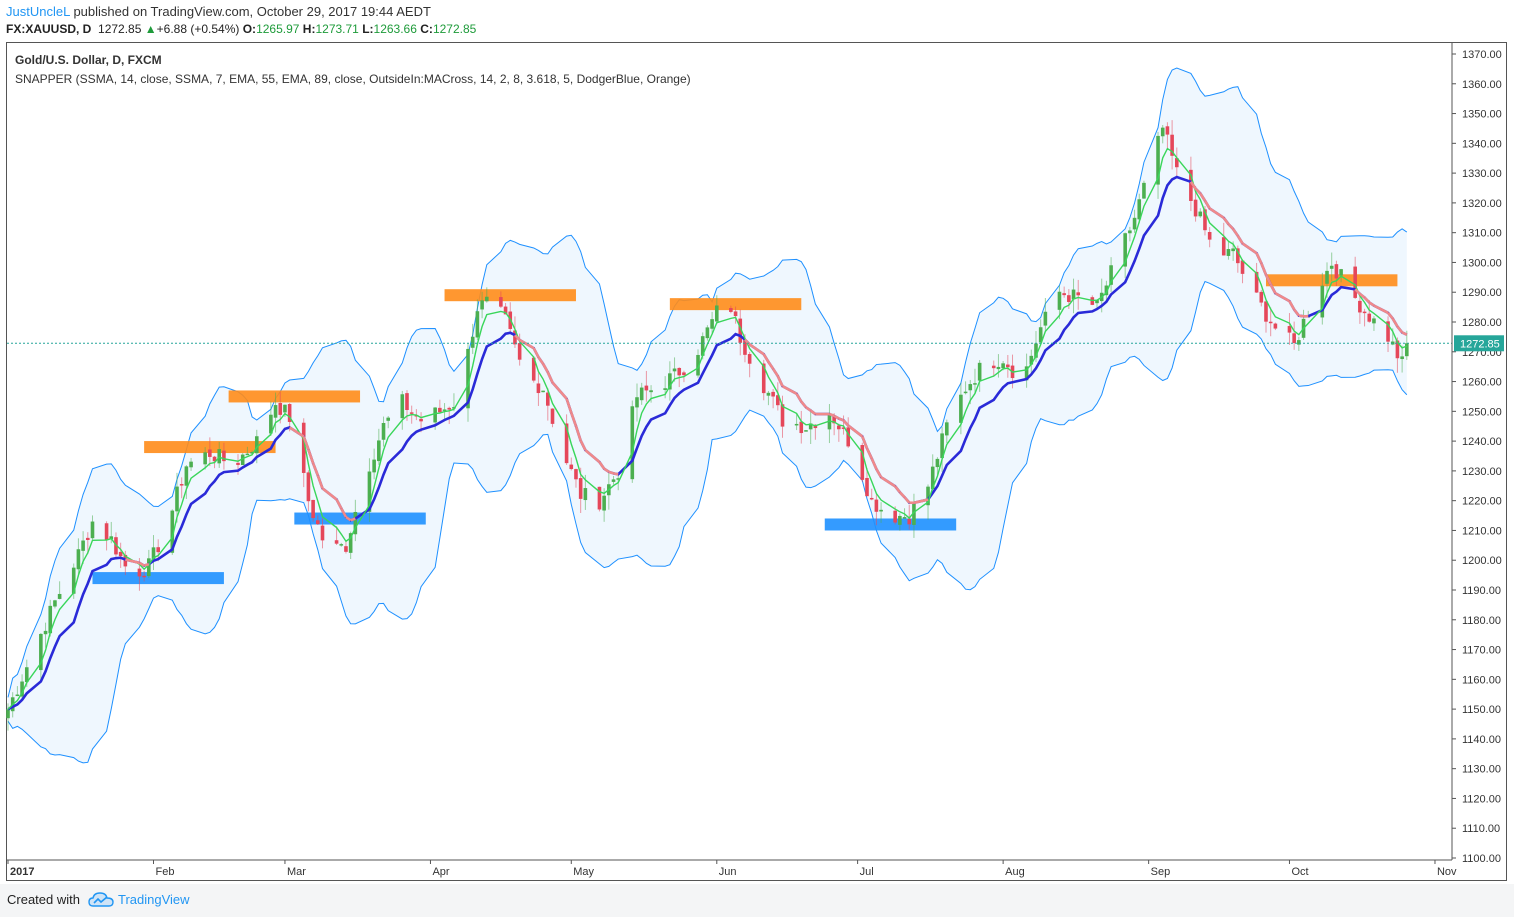 The width and height of the screenshot is (1514, 917). What do you see at coordinates (38, 11) in the screenshot?
I see `author-link: JustUncleL` at bounding box center [38, 11].